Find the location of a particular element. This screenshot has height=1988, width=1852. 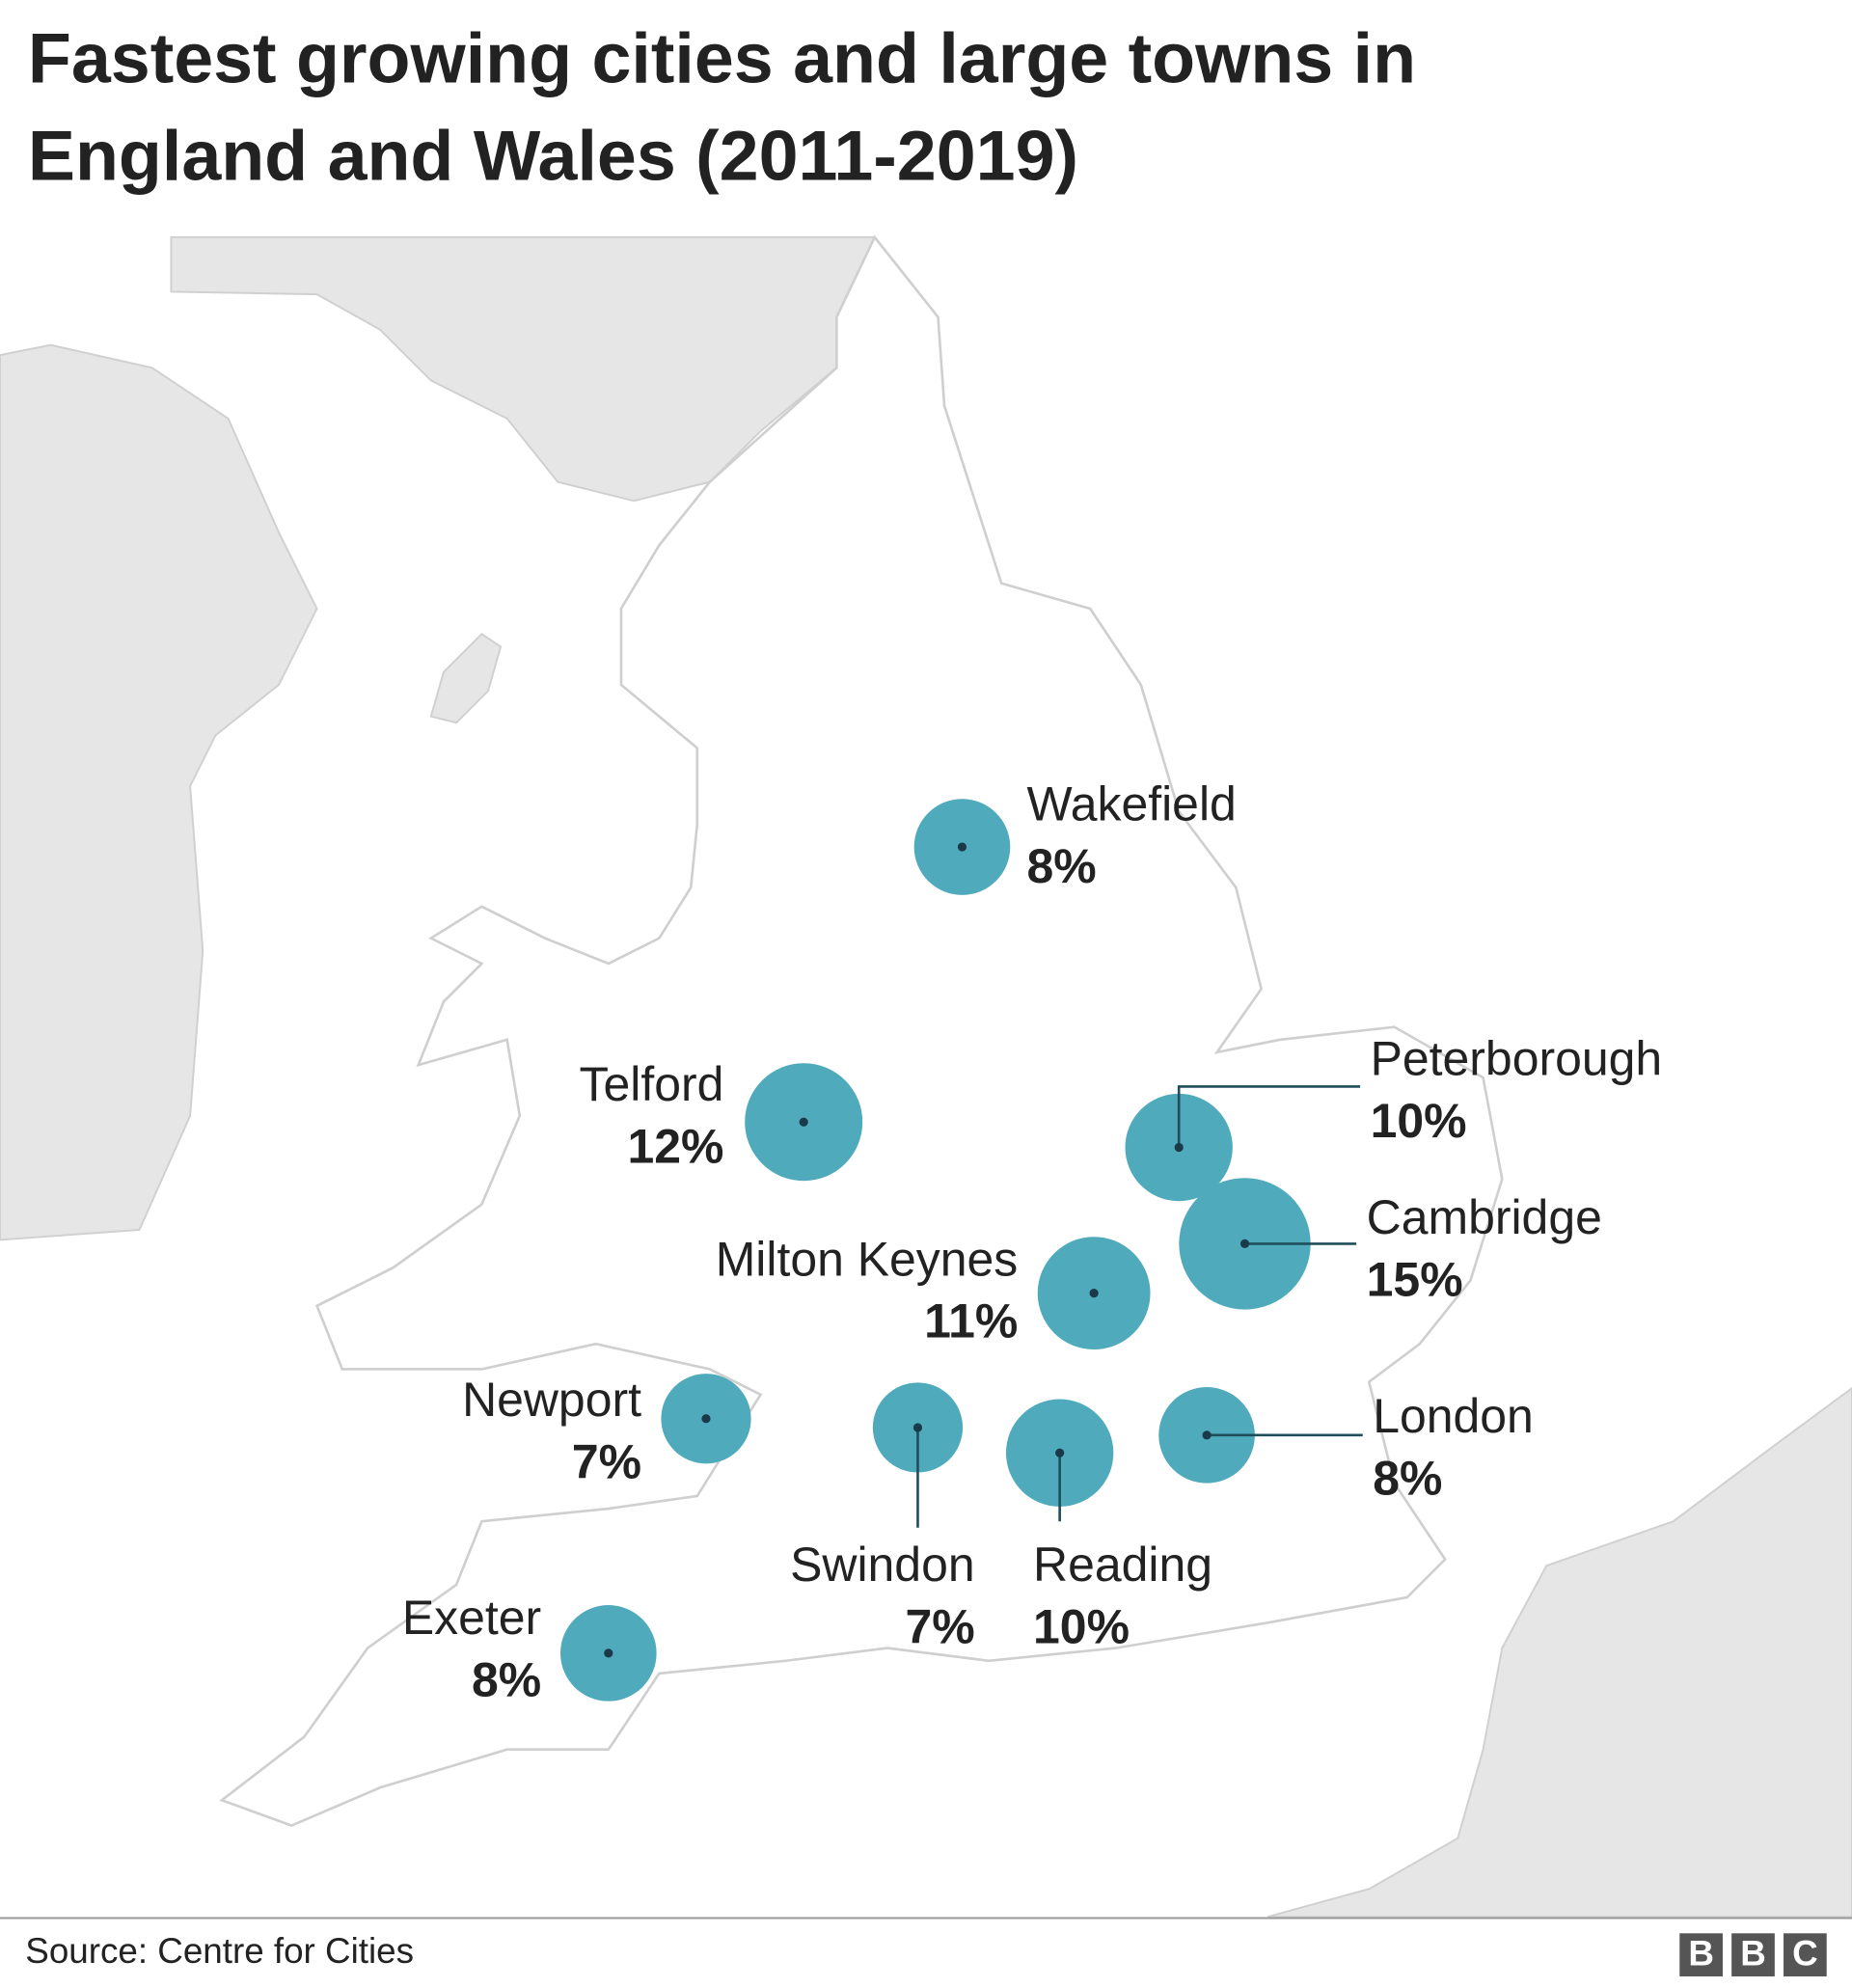

city-name: Telford is located at coordinates (652, 1084).